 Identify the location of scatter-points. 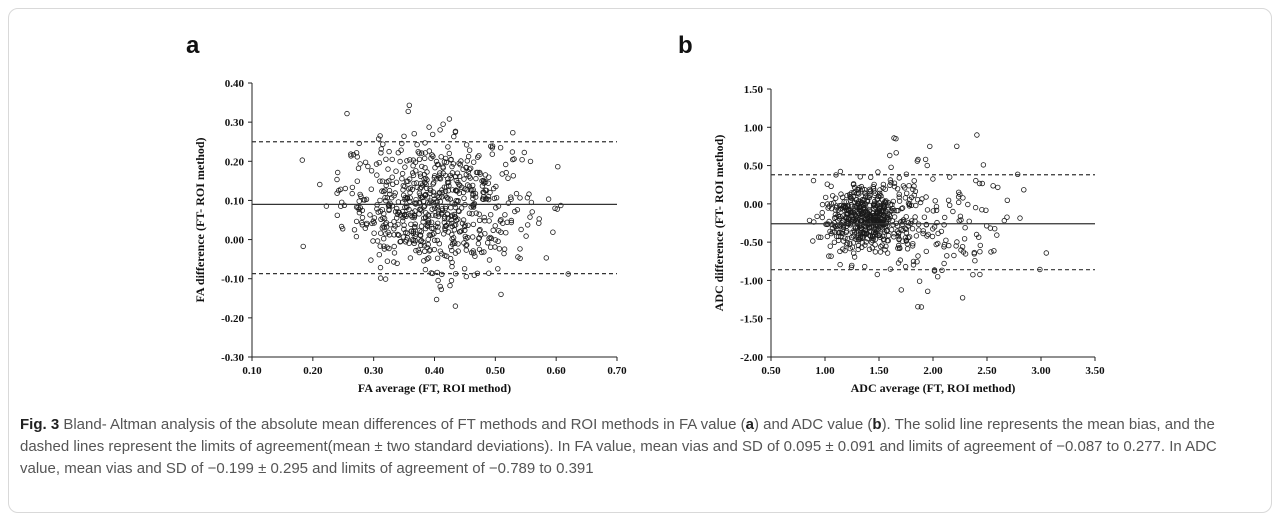
(927, 221).